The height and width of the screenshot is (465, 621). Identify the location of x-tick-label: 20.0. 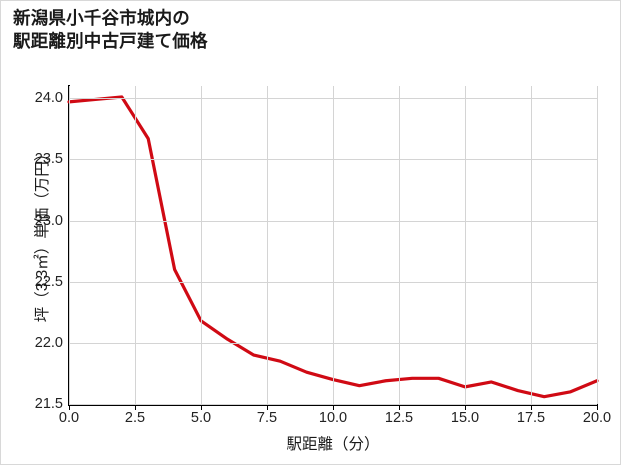
(597, 418).